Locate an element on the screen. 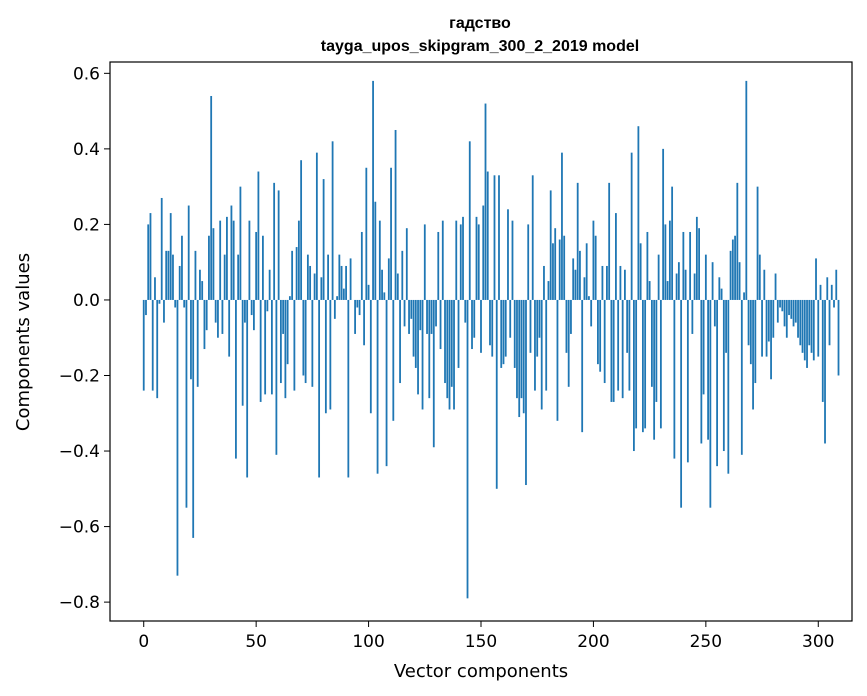  y-tick-label: 0.2 is located at coordinates (86, 225).